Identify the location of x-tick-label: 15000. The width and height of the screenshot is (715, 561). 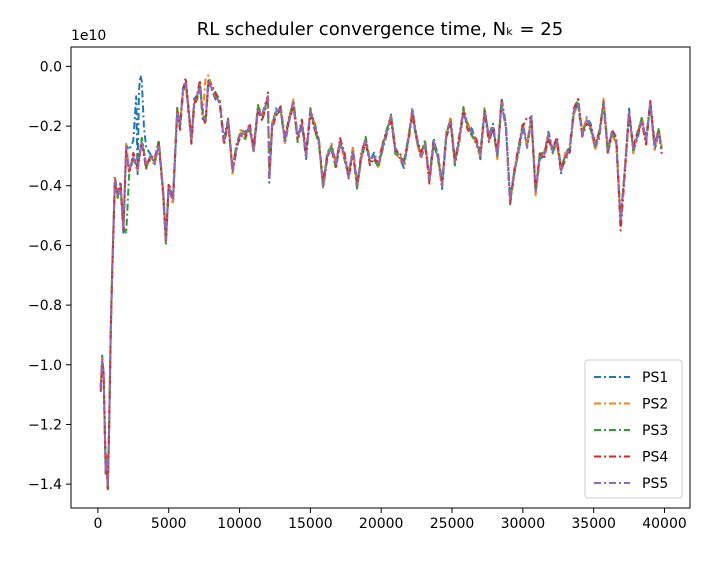
(310, 524).